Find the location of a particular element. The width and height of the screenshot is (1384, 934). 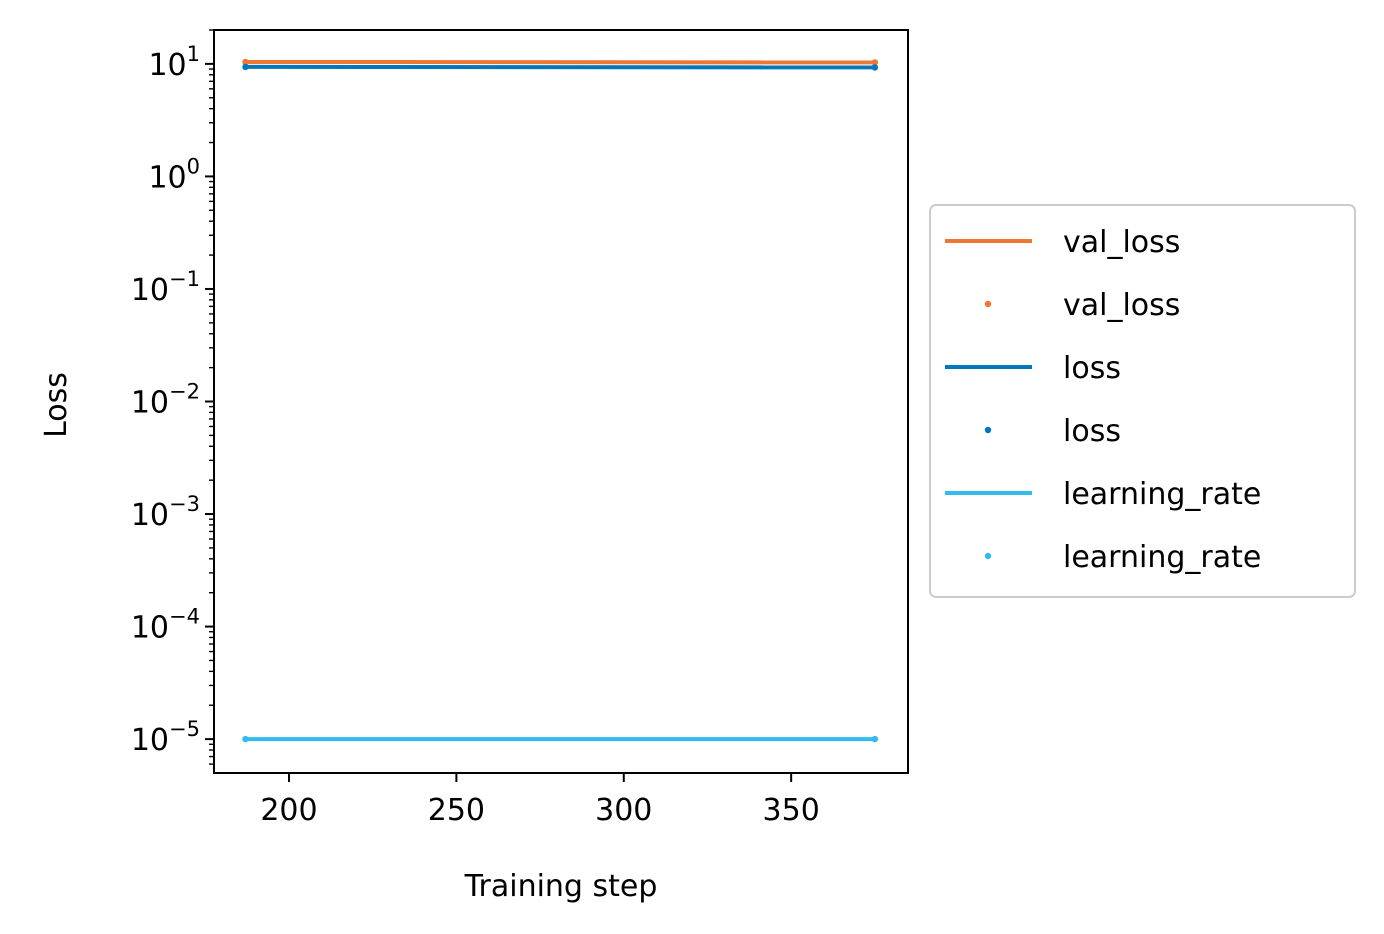

y-tick-label: 10⁰ is located at coordinates (174, 174).